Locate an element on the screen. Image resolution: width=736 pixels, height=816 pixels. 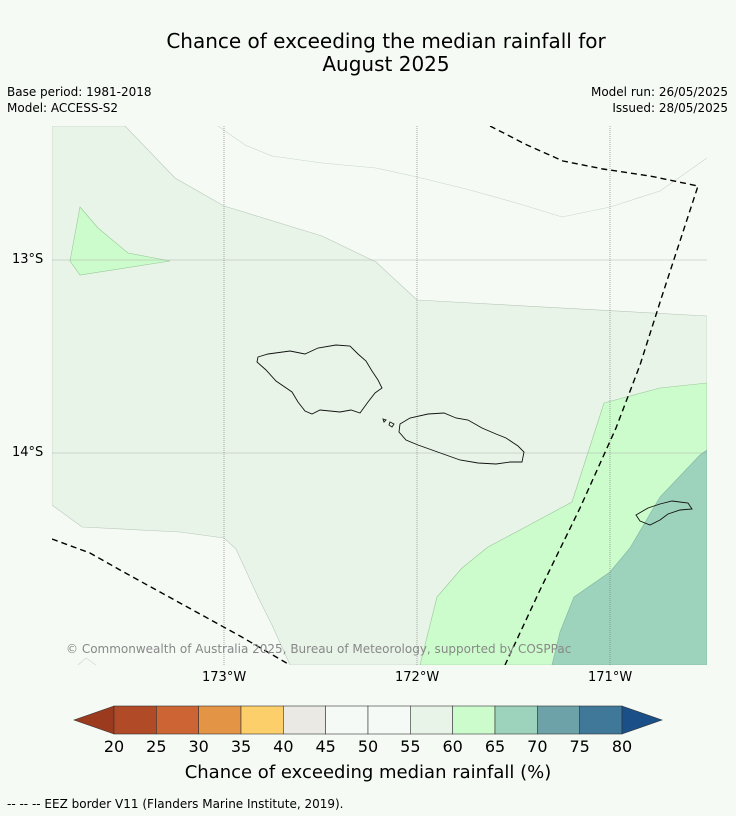
colorbar-tick-label: 60 is located at coordinates (452, 746).